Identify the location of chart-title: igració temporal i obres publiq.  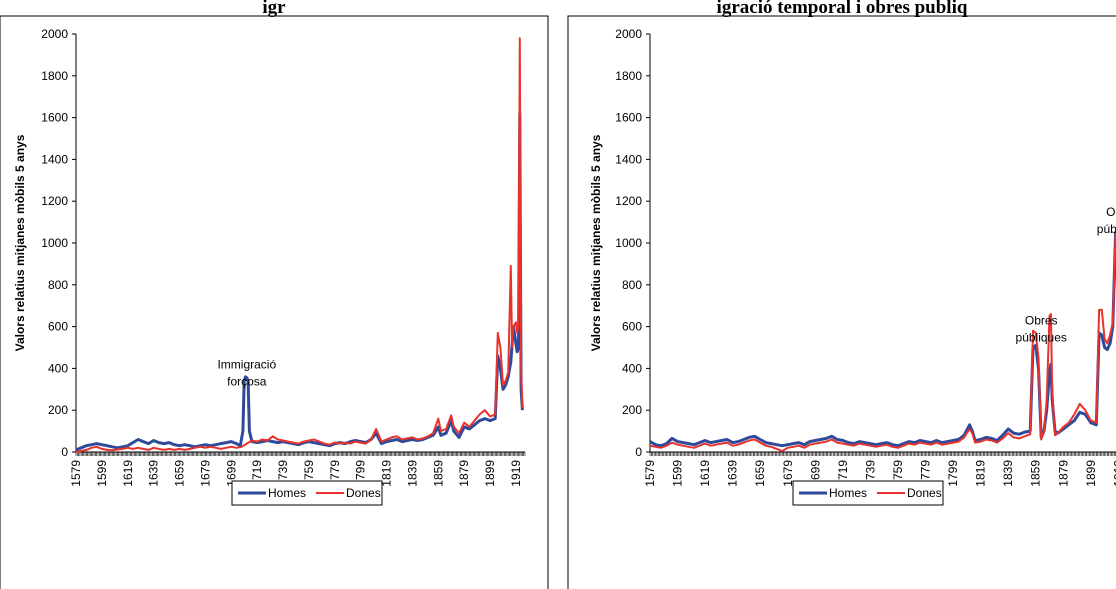
(842, 9).